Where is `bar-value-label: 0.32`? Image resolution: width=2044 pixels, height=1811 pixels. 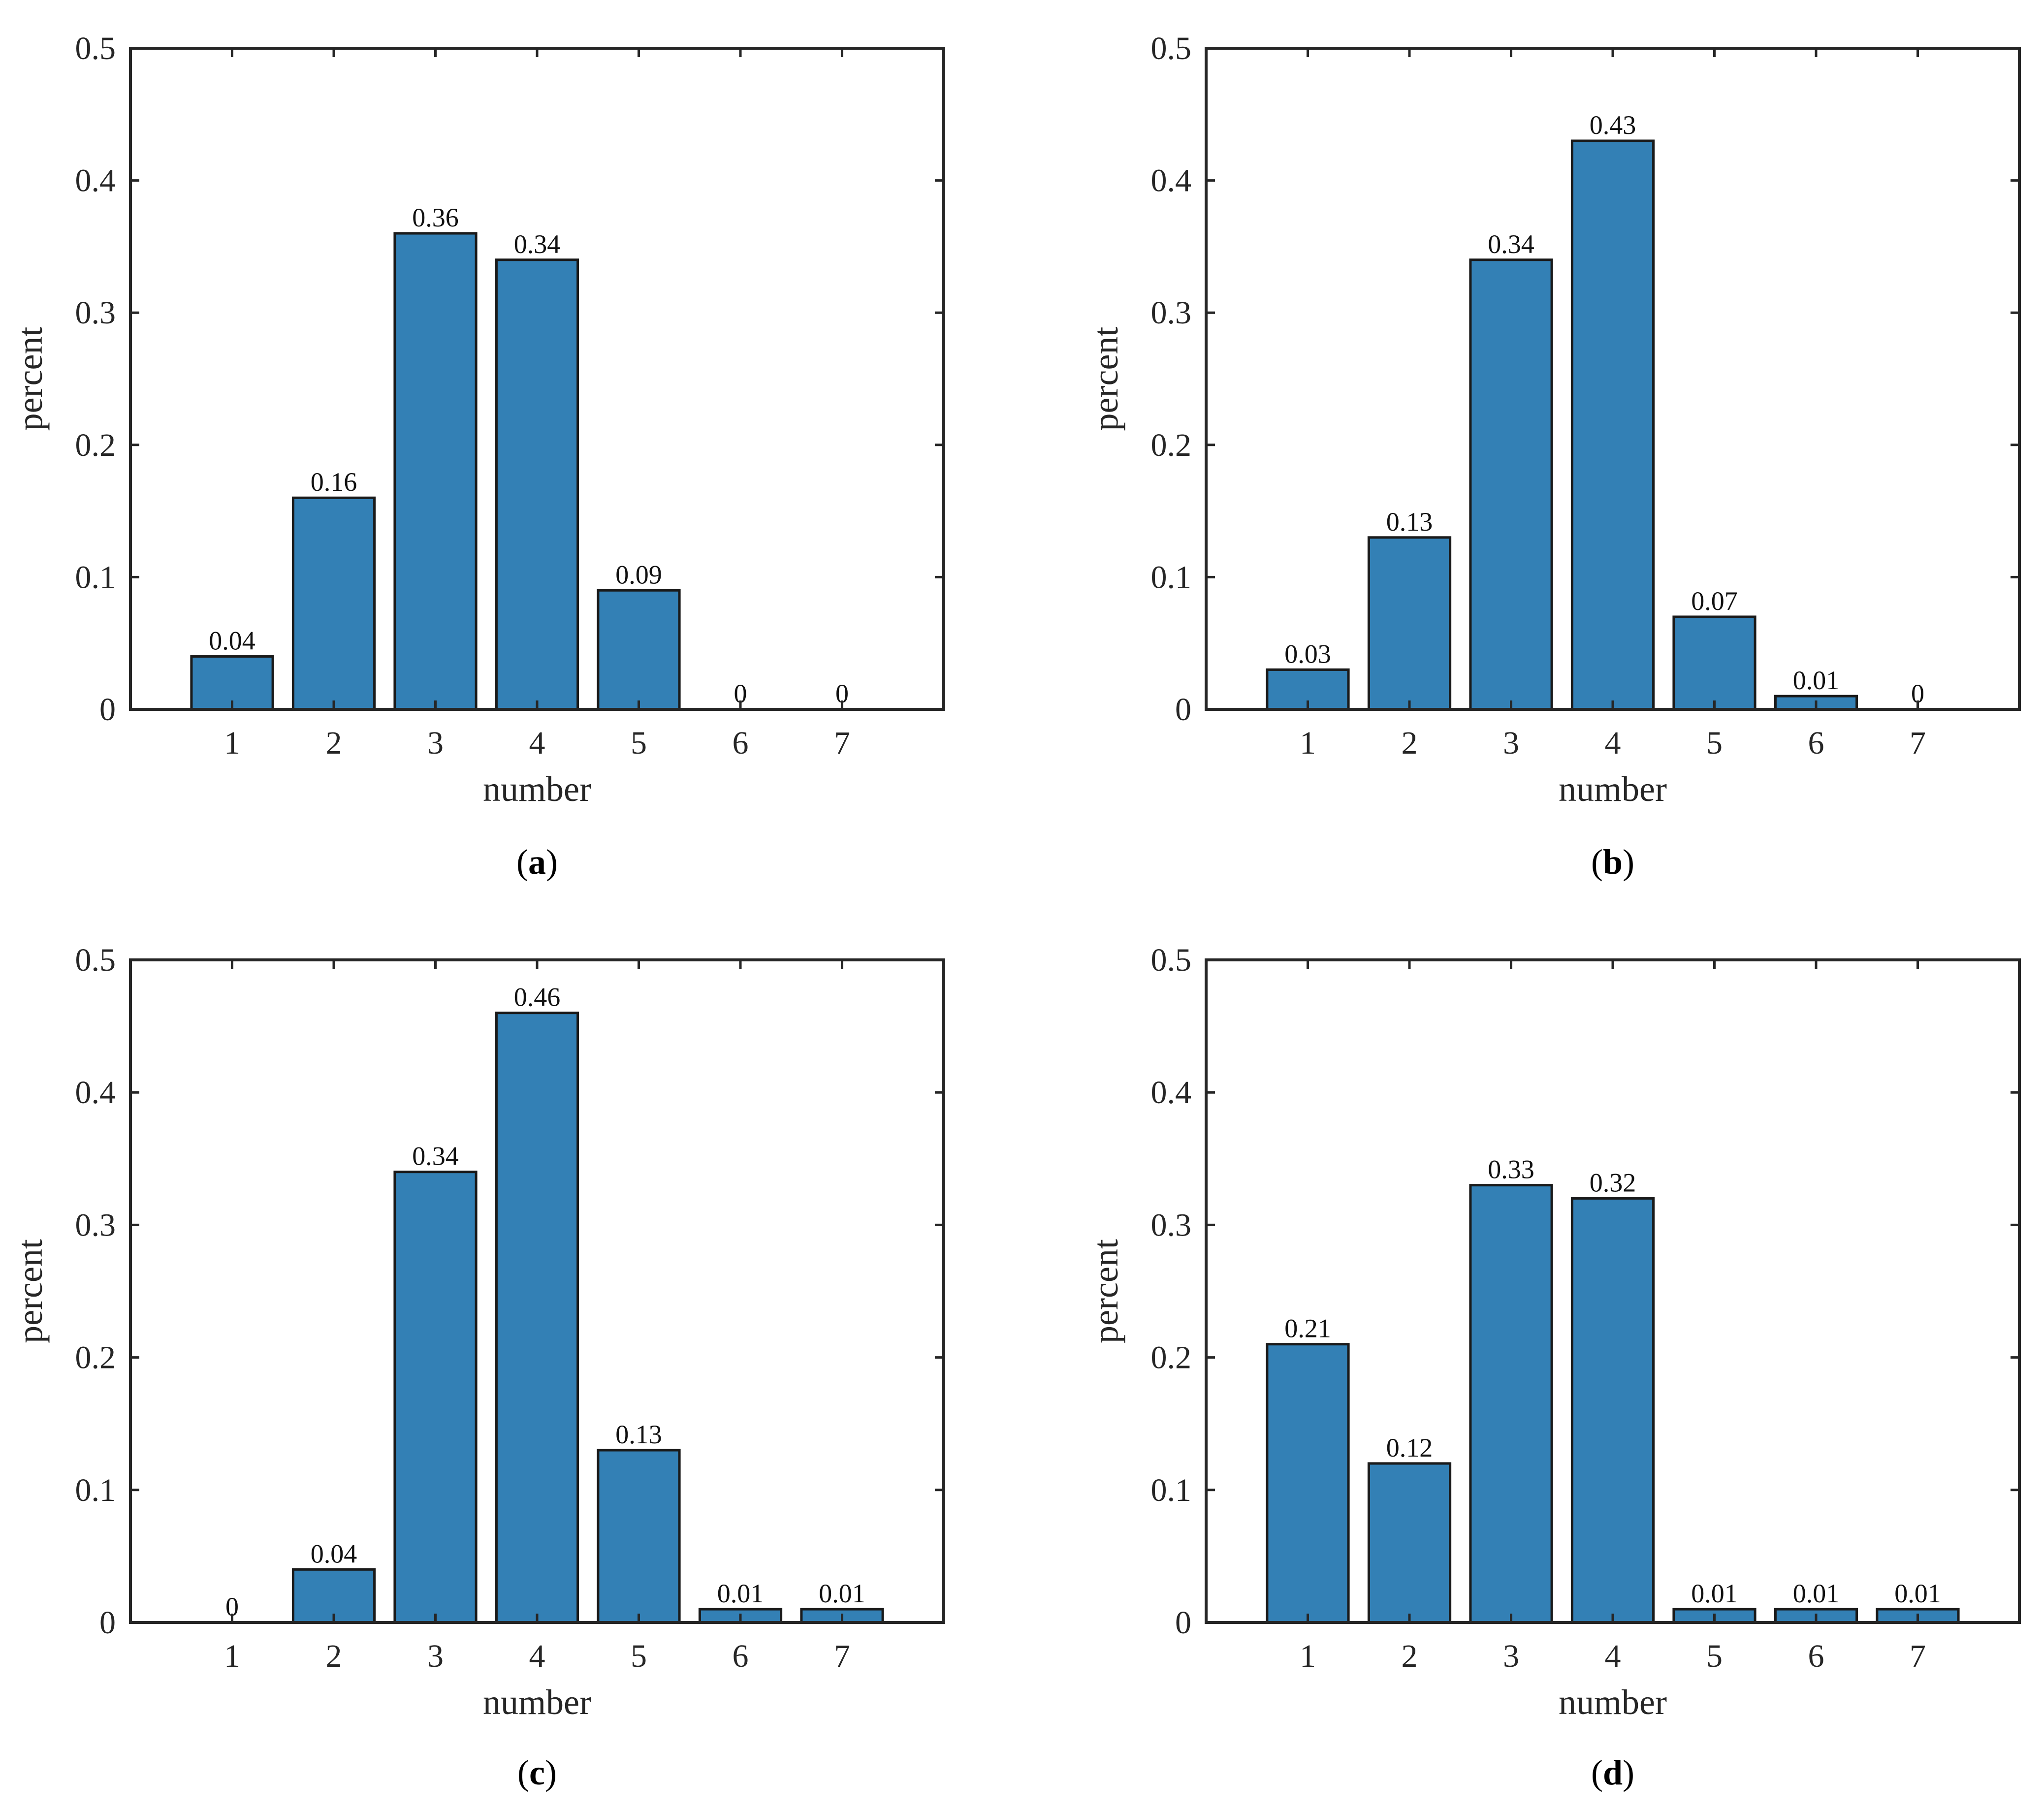
bar-value-label: 0.32 is located at coordinates (1613, 1183).